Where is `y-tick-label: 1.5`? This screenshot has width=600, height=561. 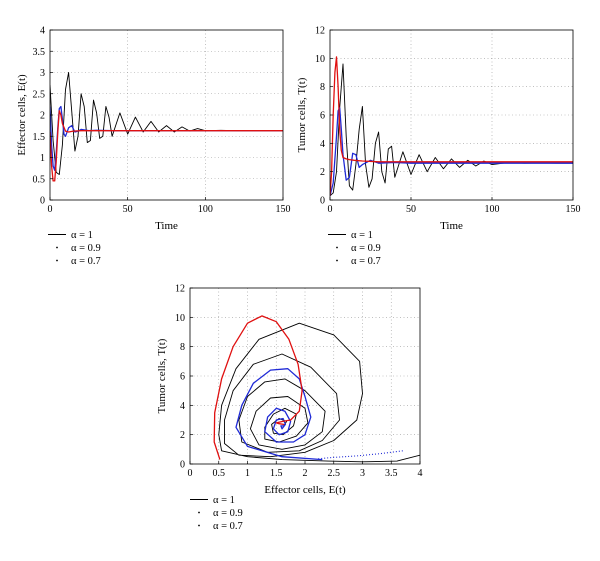 y-tick-label: 1.5 is located at coordinates (39, 137).